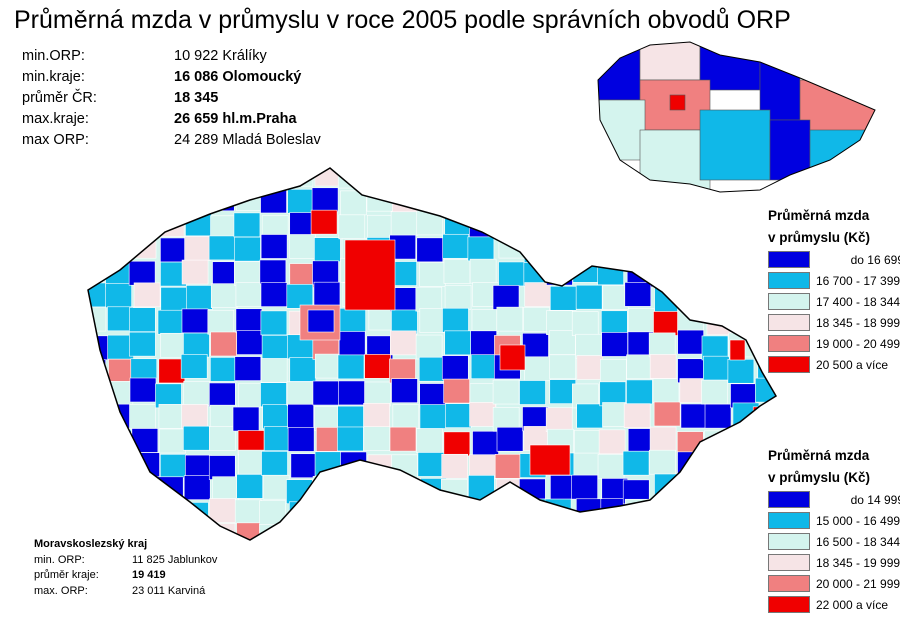  What do you see at coordinates (858, 280) in the screenshot?
I see `legend-label: 16 700 - 17 399` at bounding box center [858, 280].